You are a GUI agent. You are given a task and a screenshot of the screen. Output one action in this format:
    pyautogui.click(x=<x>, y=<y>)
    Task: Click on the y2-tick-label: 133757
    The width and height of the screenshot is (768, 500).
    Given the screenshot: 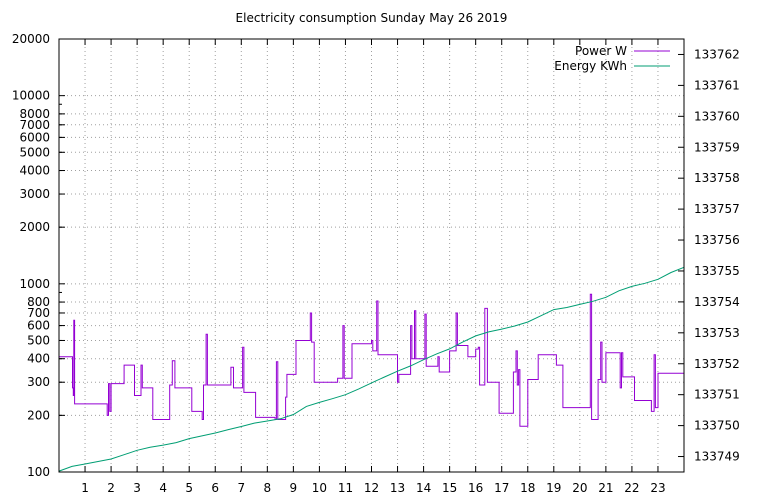 What is the action you would take?
    pyautogui.click(x=717, y=209)
    